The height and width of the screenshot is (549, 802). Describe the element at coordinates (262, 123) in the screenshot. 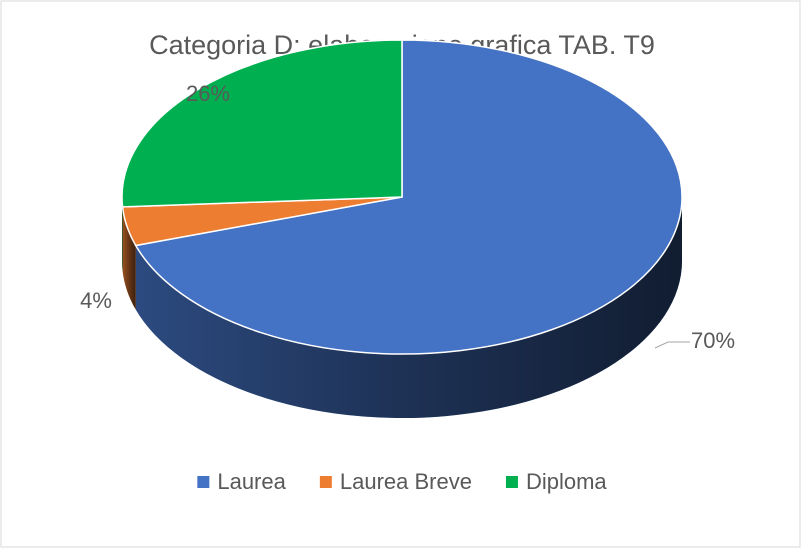

I see `slice` at that location.